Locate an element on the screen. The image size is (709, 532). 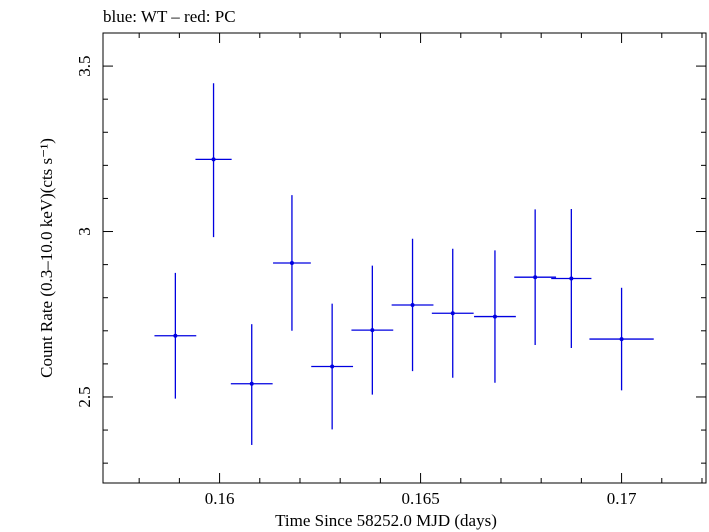
x-tick-label: 0.165 is located at coordinates (420, 498).